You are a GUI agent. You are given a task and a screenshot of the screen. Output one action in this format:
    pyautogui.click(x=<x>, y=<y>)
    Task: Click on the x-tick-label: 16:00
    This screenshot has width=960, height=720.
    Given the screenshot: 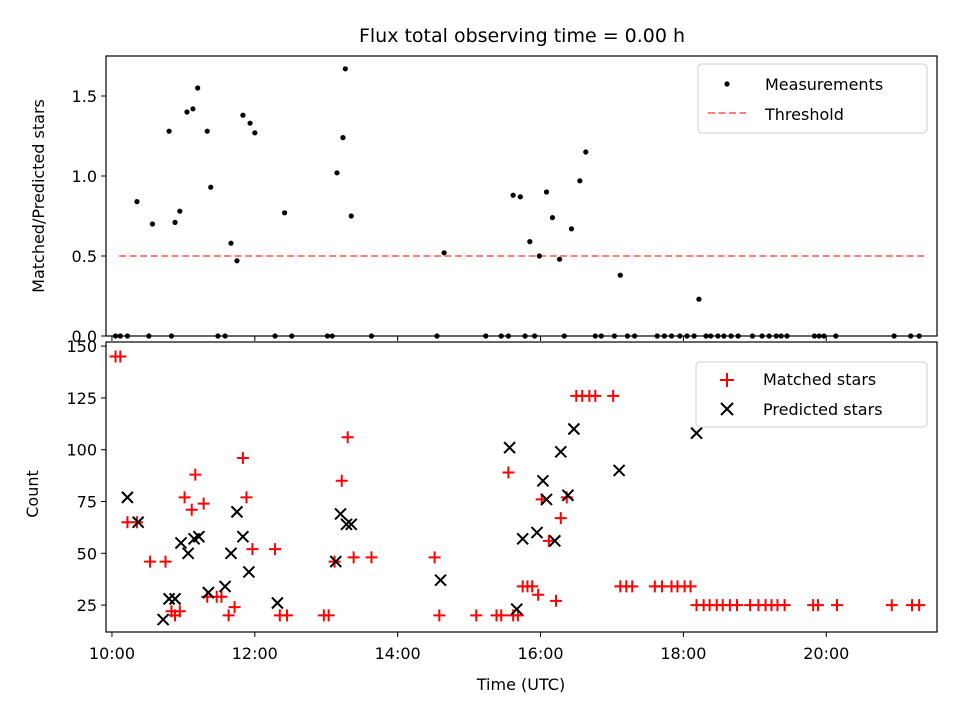 What is the action you would take?
    pyautogui.click(x=540, y=653)
    